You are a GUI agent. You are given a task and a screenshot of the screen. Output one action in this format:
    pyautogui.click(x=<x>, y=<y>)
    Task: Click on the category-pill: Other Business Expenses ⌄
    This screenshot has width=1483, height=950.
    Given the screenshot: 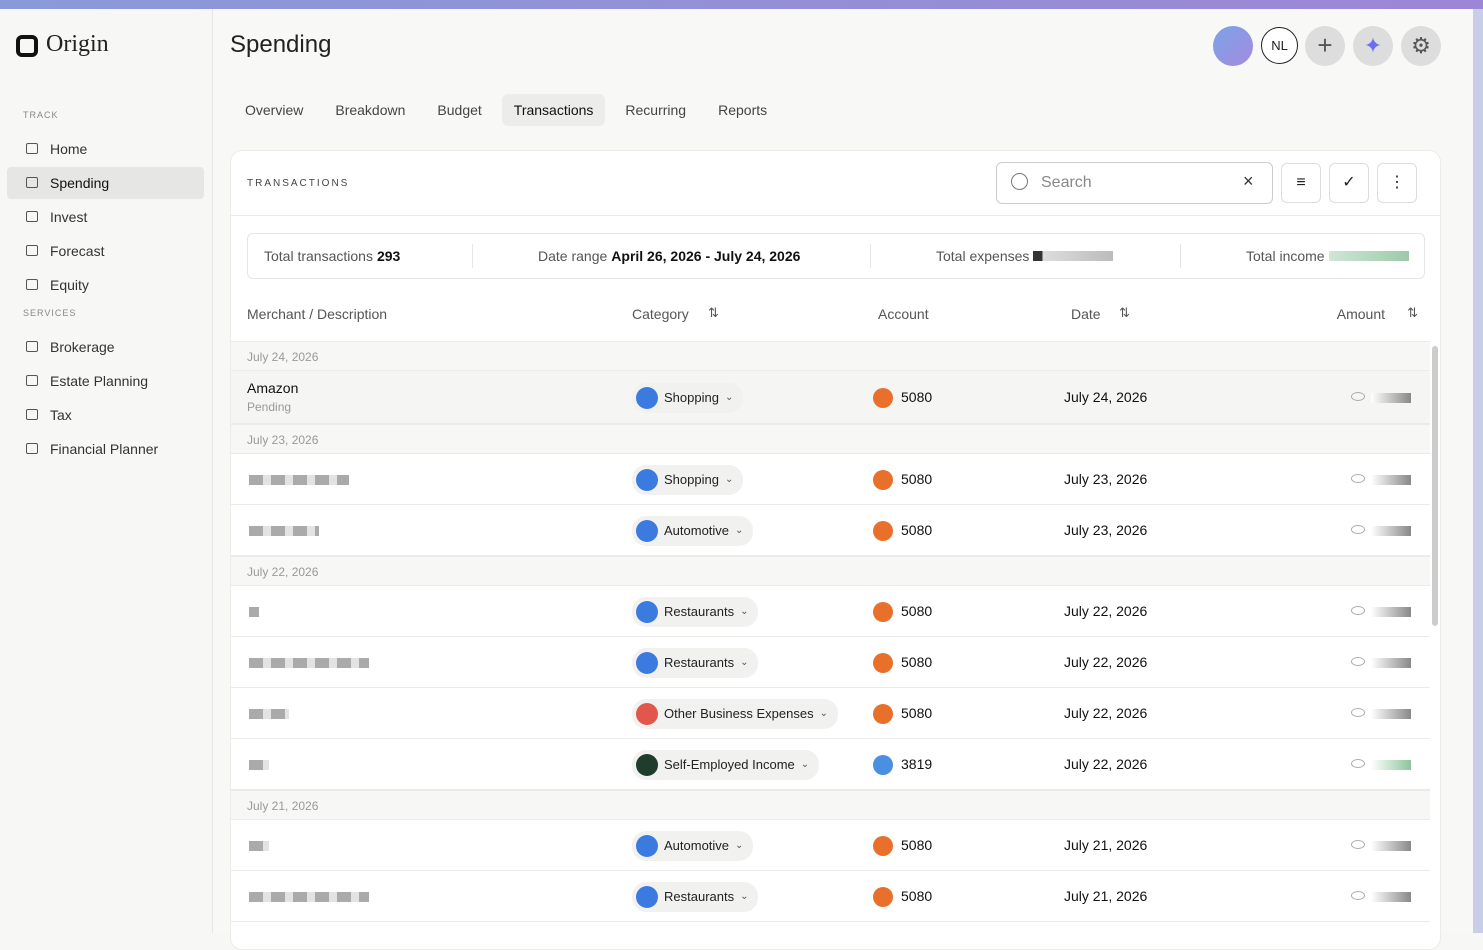 What is the action you would take?
    pyautogui.click(x=735, y=713)
    